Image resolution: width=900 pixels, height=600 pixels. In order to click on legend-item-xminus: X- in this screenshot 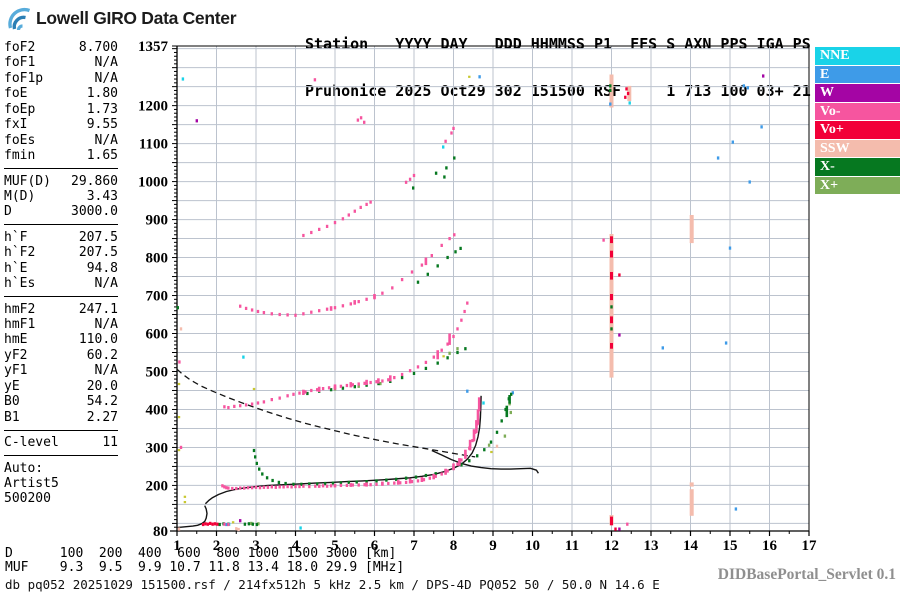, I will do `click(857, 167)`.